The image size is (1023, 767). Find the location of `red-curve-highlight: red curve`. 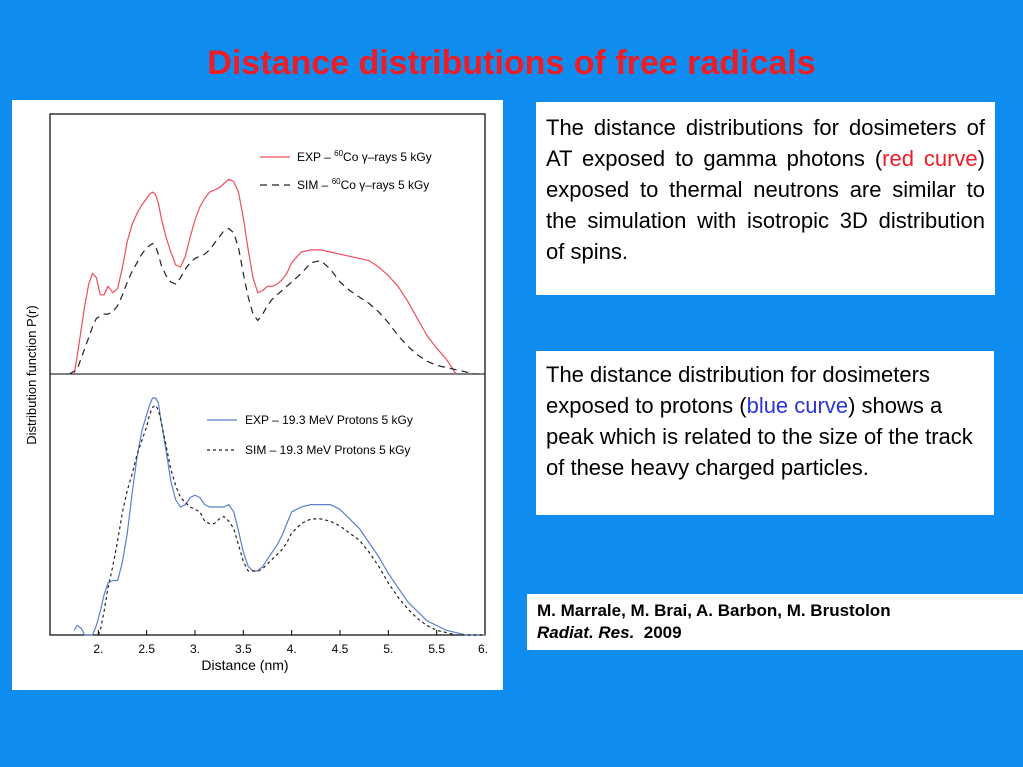

red-curve-highlight: red curve is located at coordinates (930, 158).